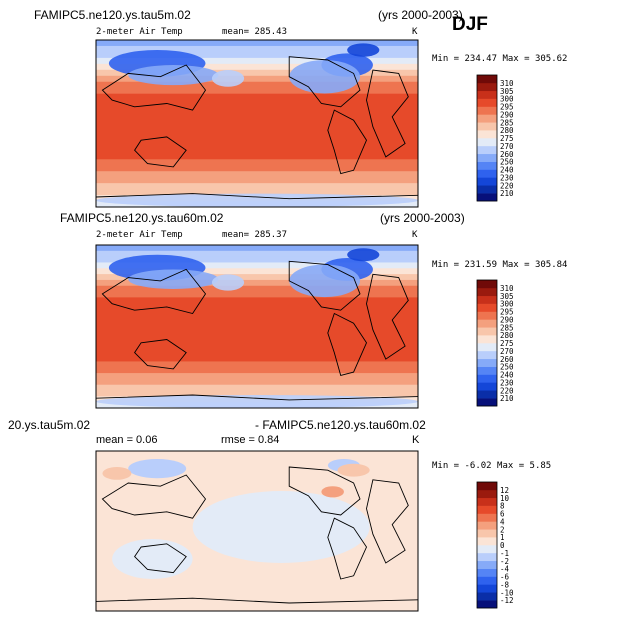 This screenshot has height=622, width=623. What do you see at coordinates (415, 235) in the screenshot?
I see `panel-2-units: K` at bounding box center [415, 235].